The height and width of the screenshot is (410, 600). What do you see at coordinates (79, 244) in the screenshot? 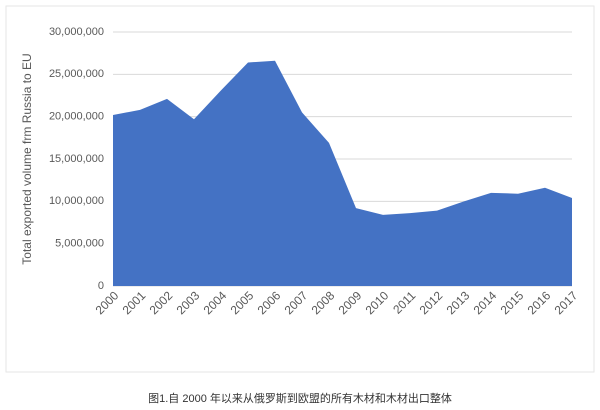
I see `y-tick-label: 5,000,000` at bounding box center [79, 244].